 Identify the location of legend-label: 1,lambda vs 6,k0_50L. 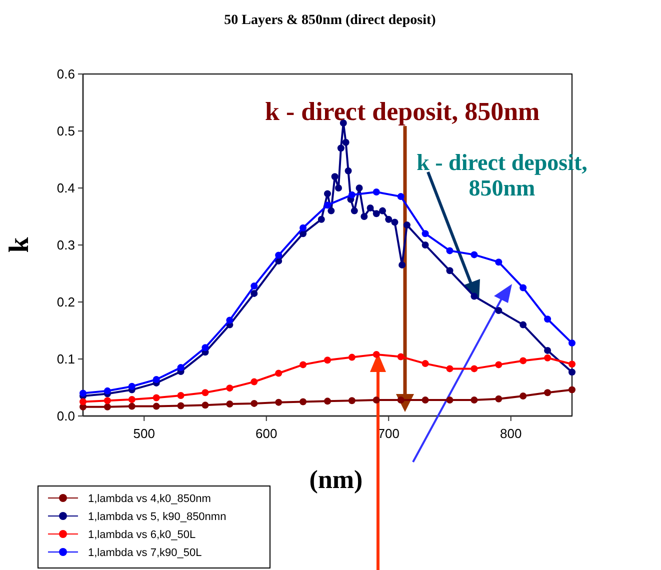
(142, 534).